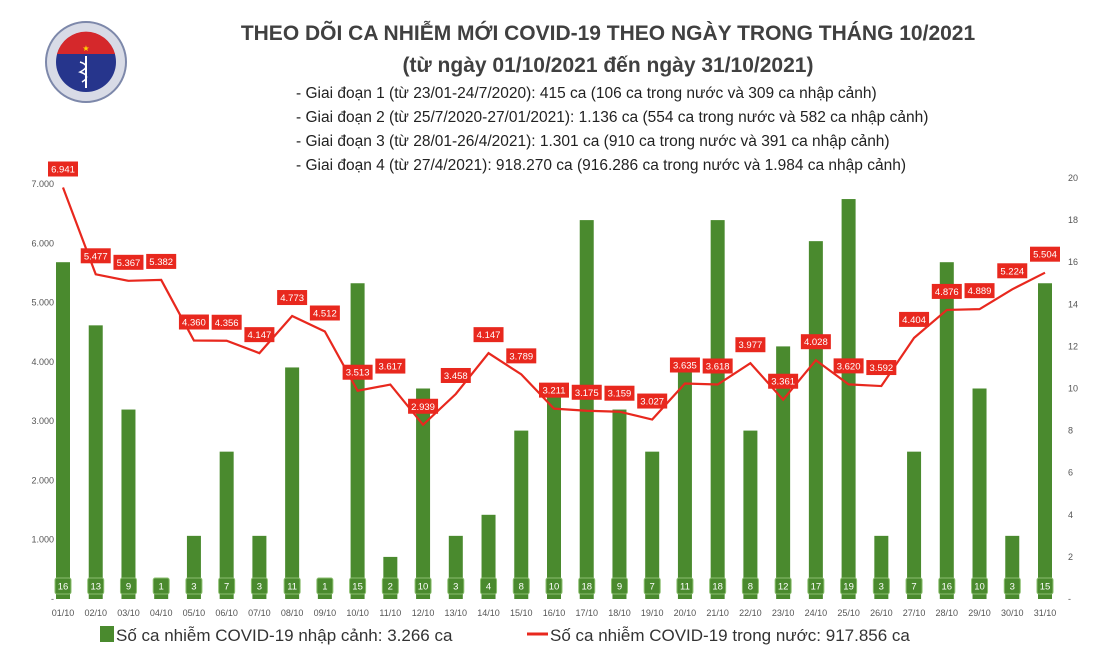  I want to click on x-axis-label: 31/10, so click(1045, 613).